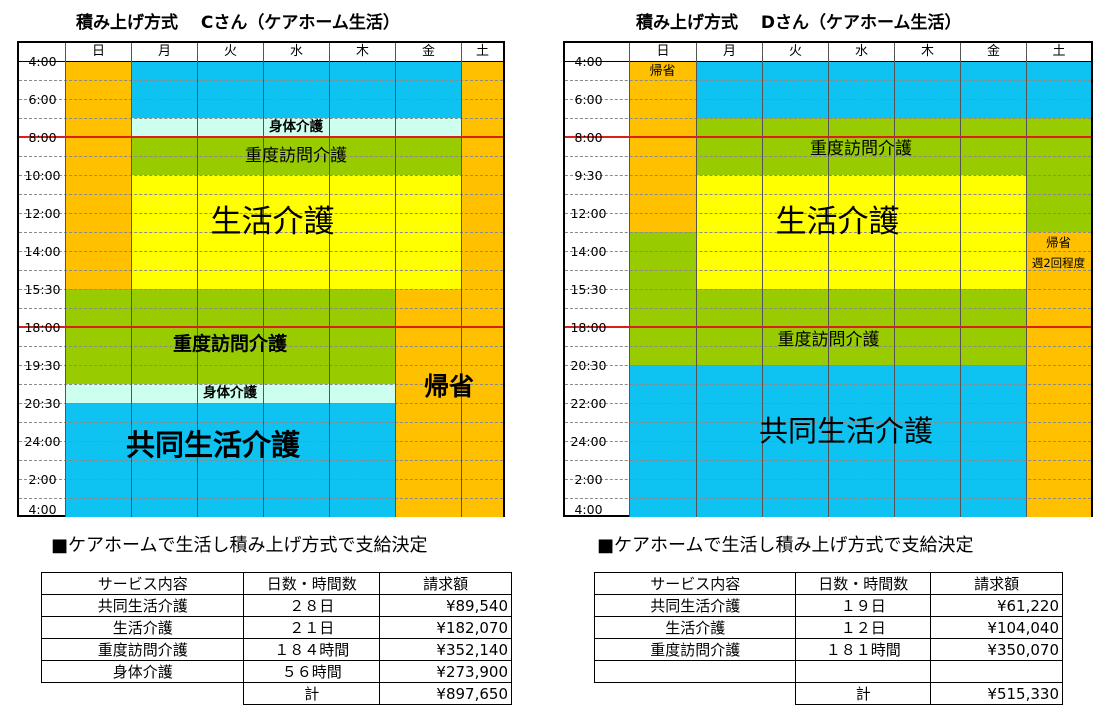 This screenshot has height=721, width=1108. What do you see at coordinates (996, 649) in the screenshot?
I see `cell-amount: ¥350,070` at bounding box center [996, 649].